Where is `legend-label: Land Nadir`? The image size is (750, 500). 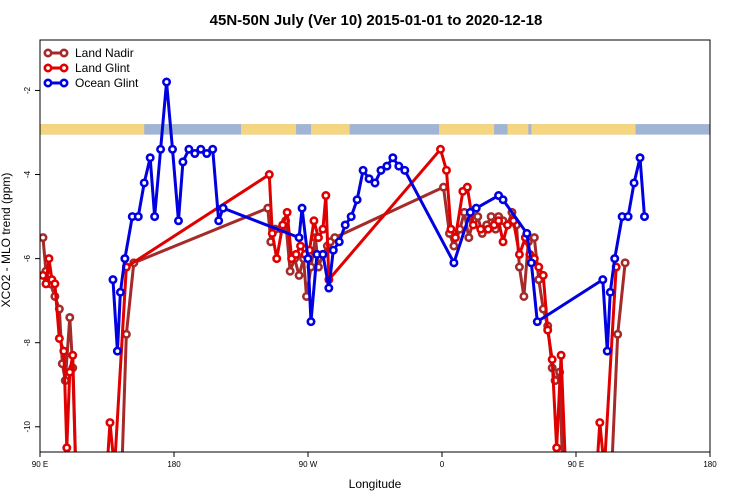
legend-label: Land Nadir is located at coordinates (104, 53).